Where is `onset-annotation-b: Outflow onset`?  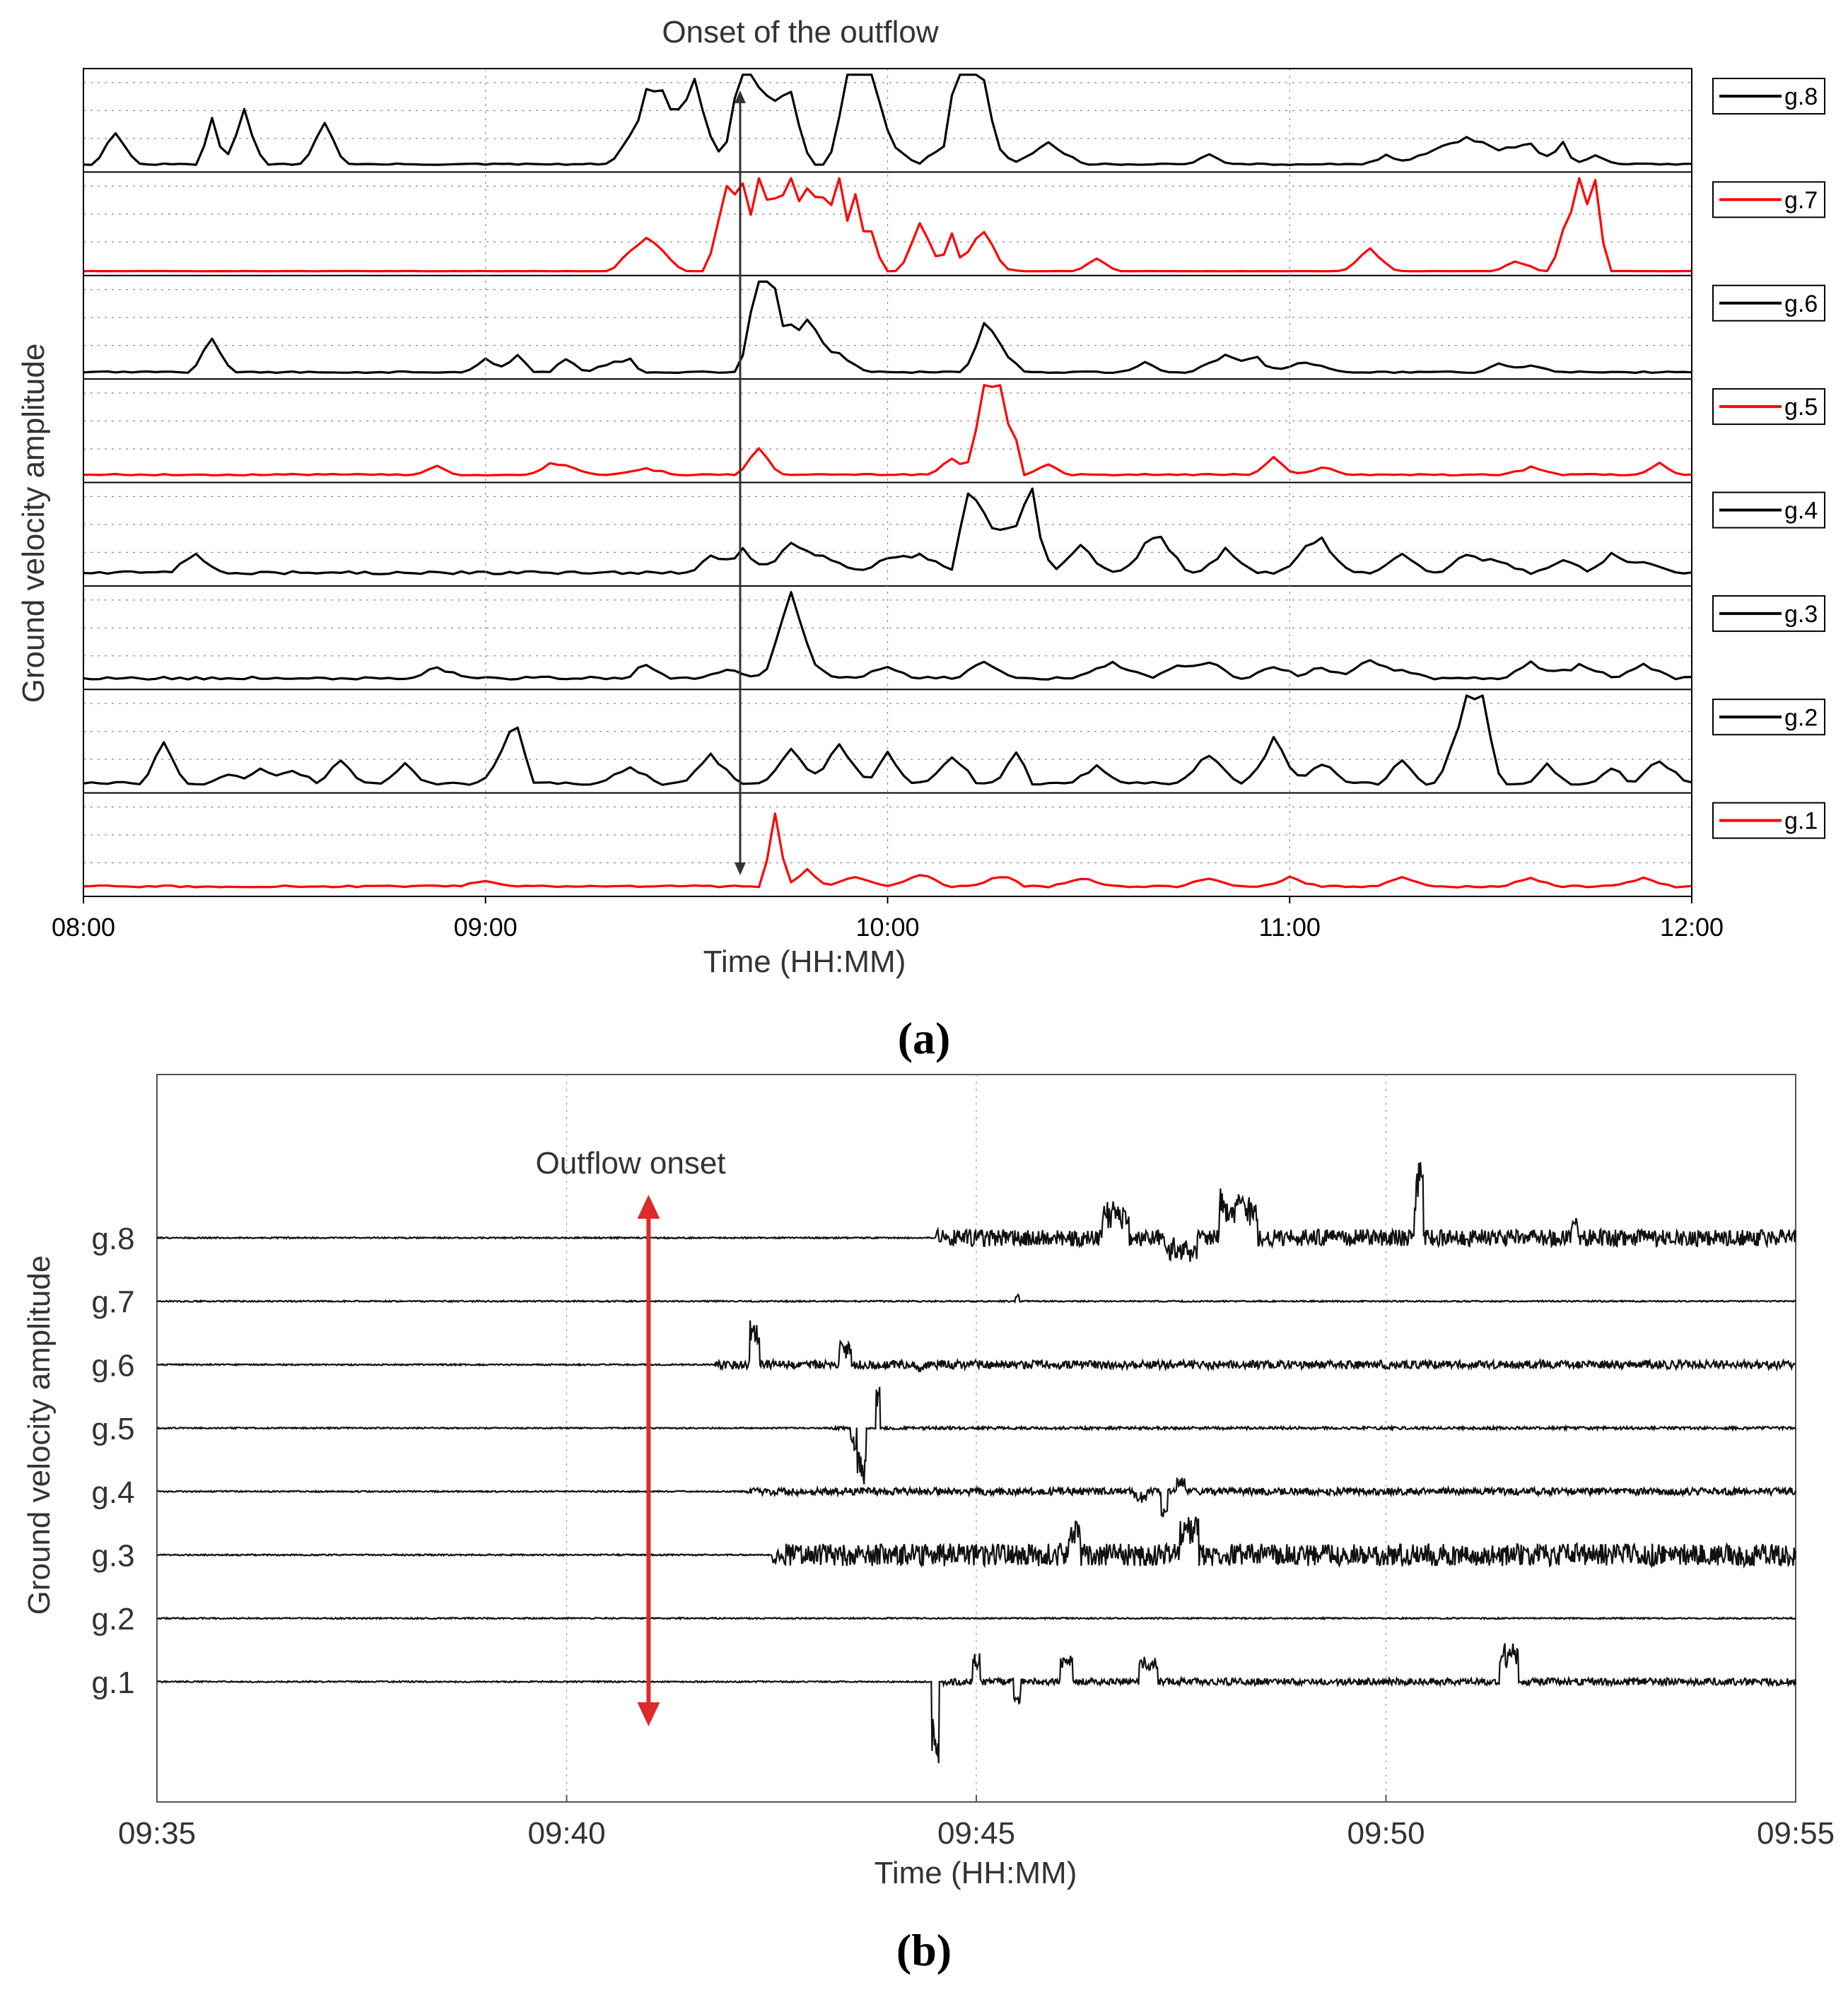 onset-annotation-b: Outflow onset is located at coordinates (630, 1163).